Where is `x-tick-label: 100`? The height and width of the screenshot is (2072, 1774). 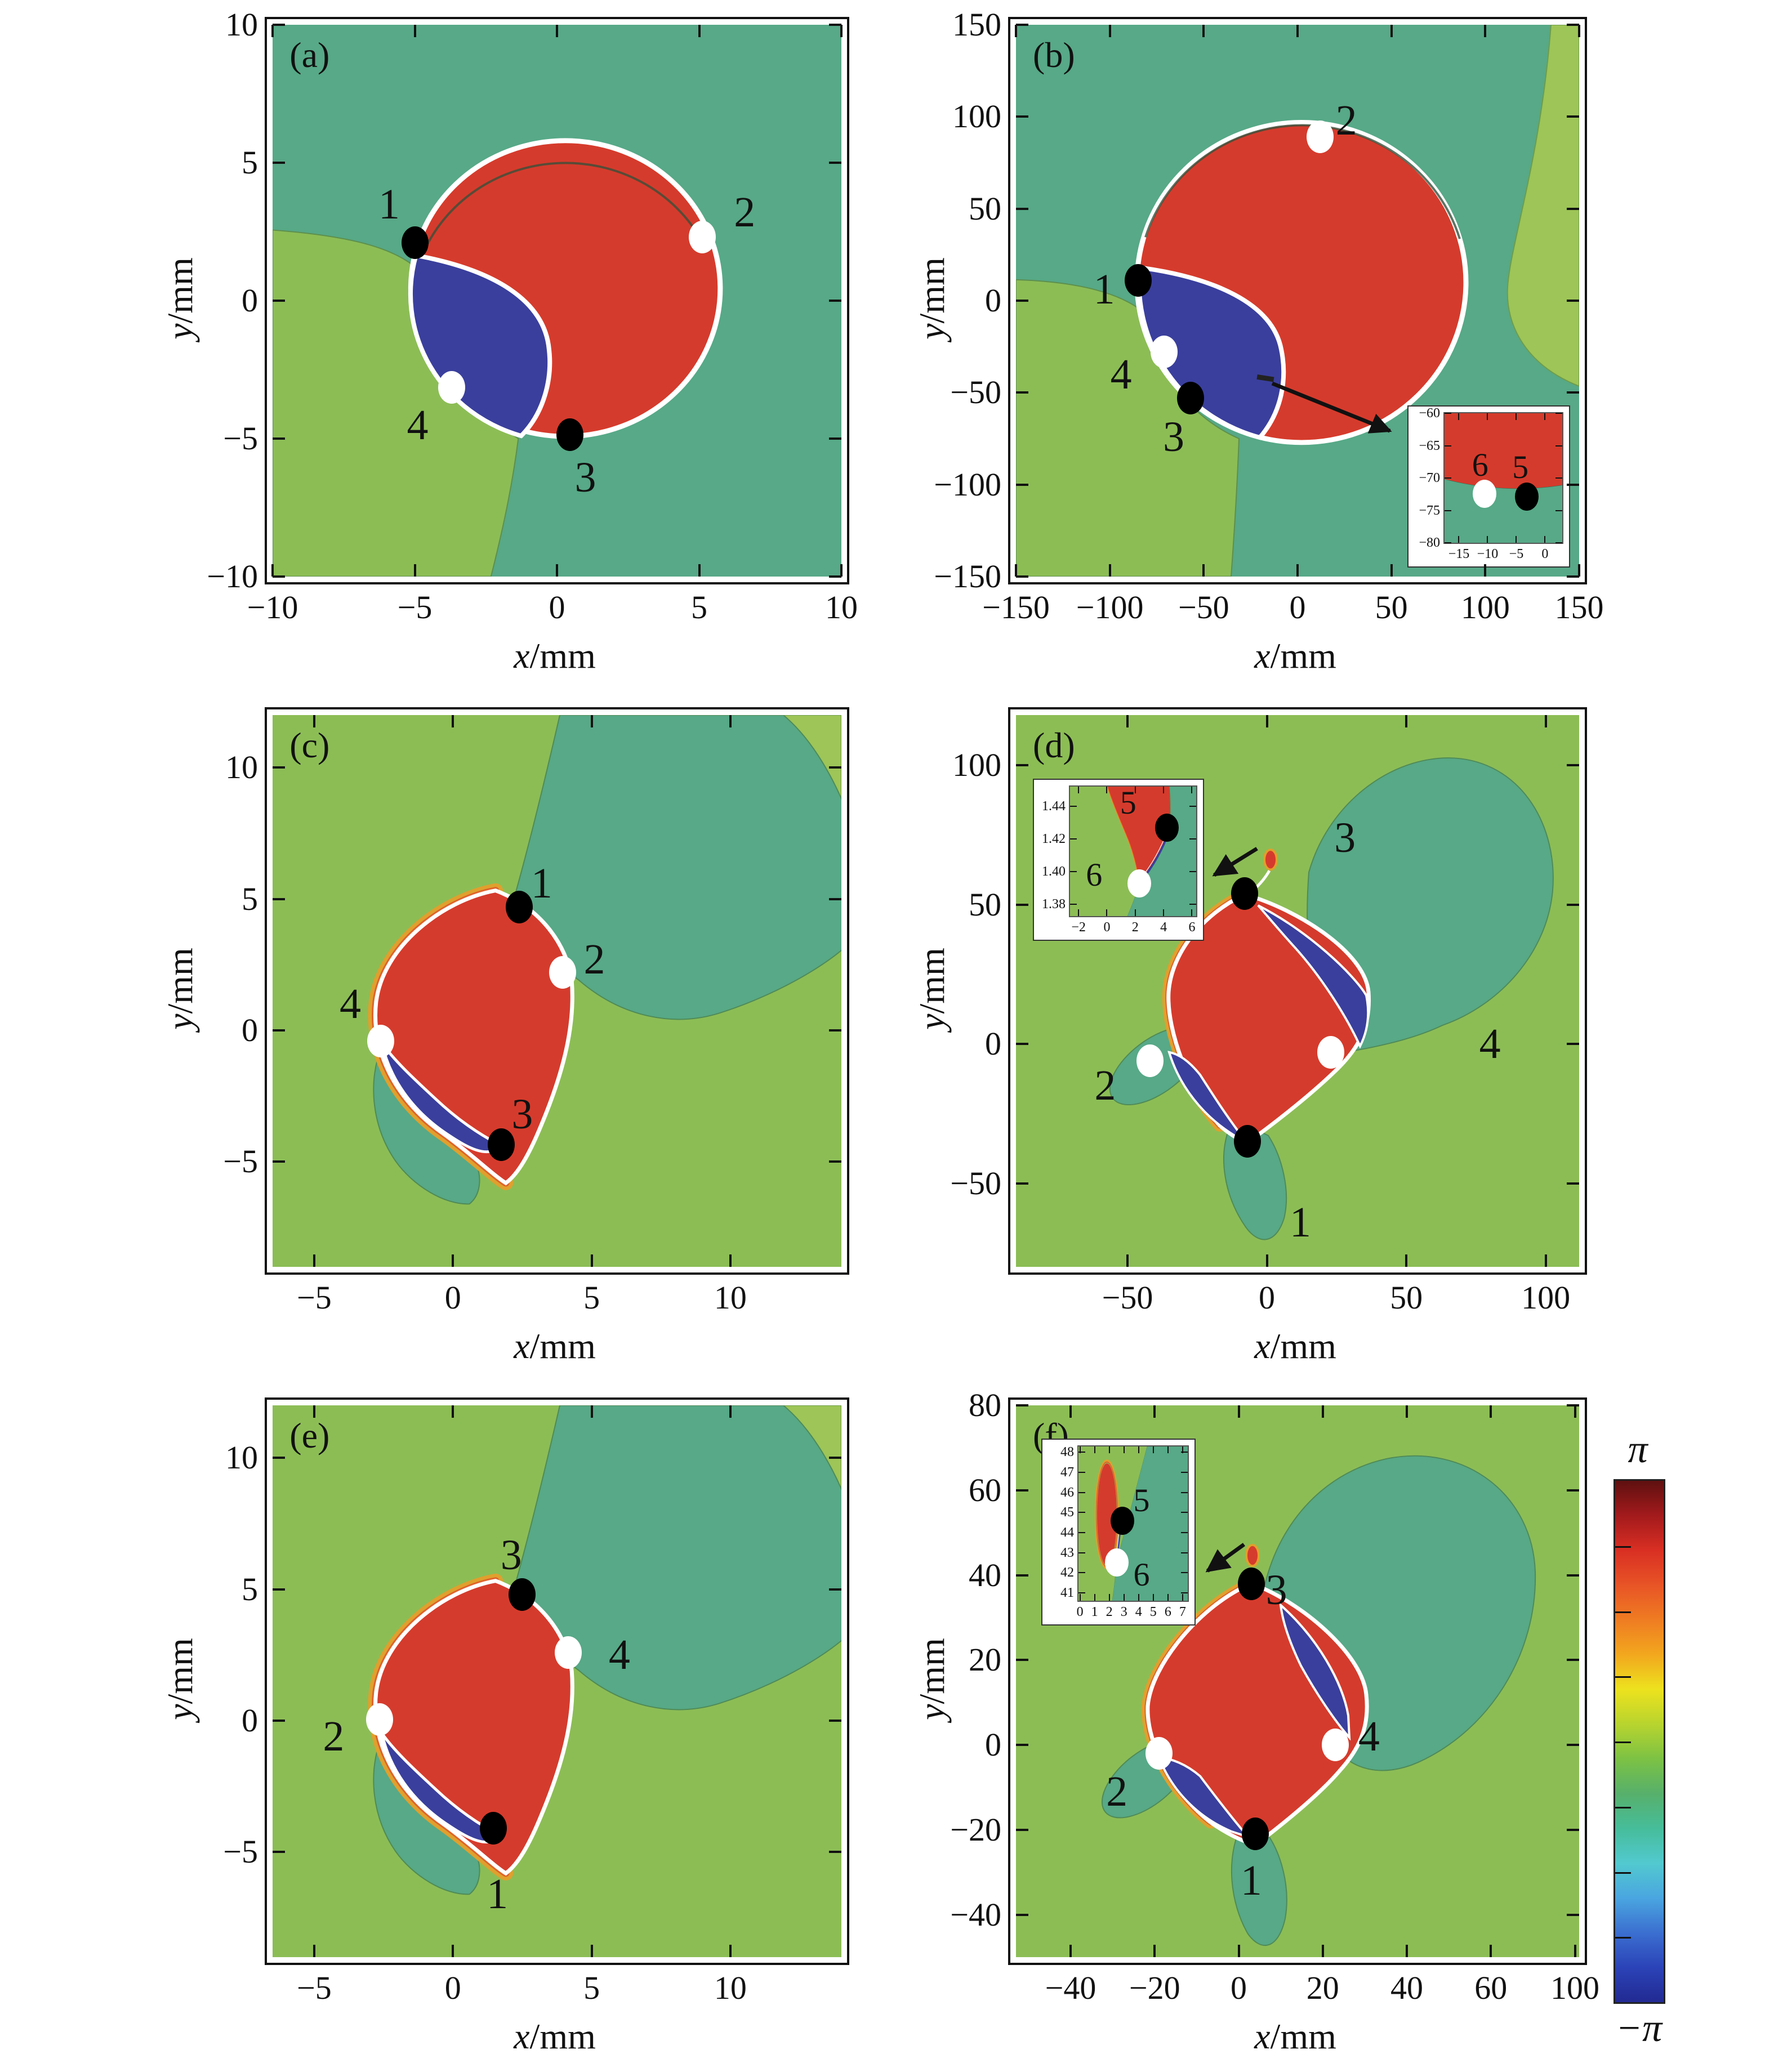
x-tick-label: 100 is located at coordinates (1546, 1297).